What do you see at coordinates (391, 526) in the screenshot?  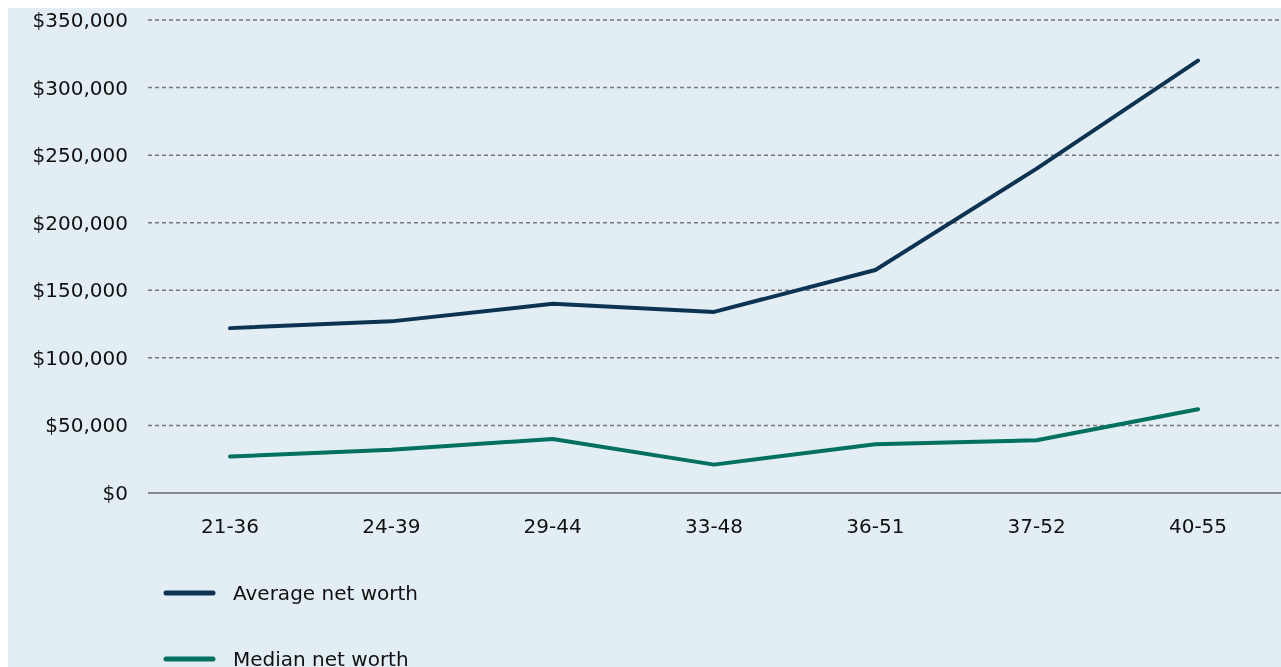 I see `x-tick-label: 24-39` at bounding box center [391, 526].